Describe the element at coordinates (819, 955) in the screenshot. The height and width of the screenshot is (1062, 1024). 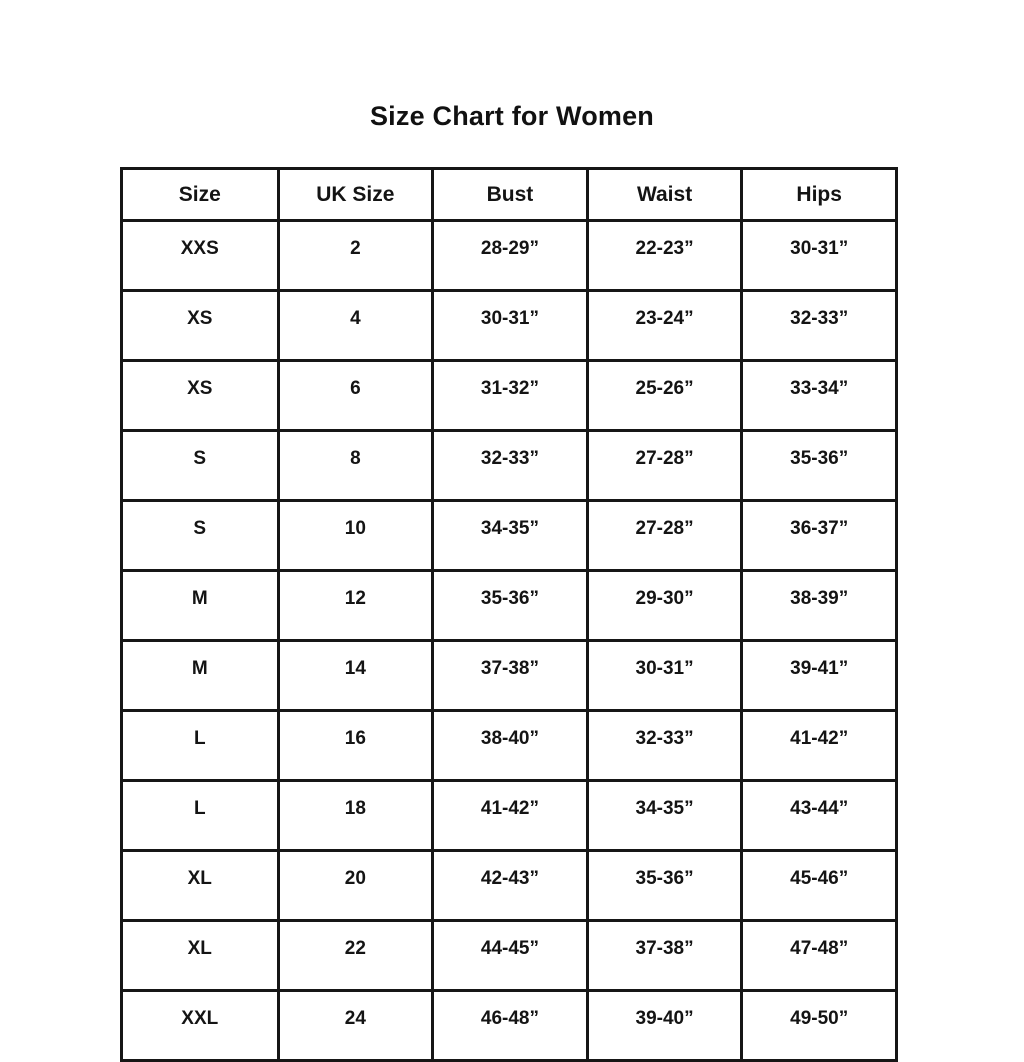
I see `cell-hips: 47-48”` at that location.